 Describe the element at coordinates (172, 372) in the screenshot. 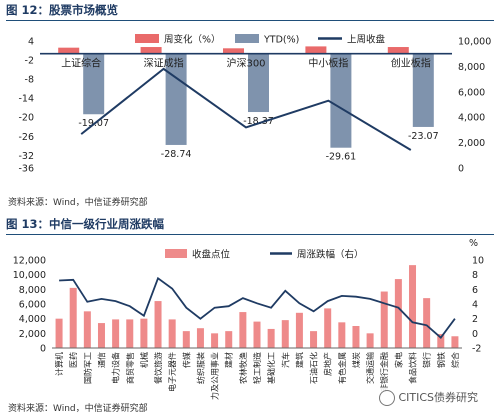

I see `industry-label: 电子元器件` at that location.